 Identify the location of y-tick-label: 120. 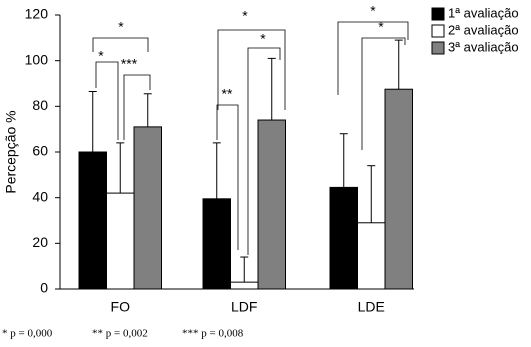
(37, 14).